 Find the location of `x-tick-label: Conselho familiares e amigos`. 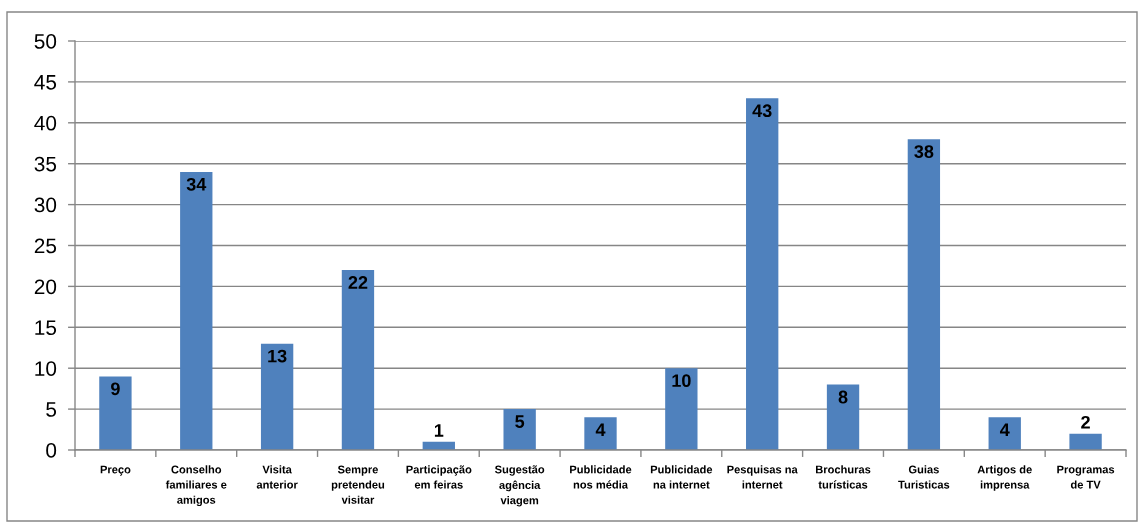

x-tick-label: Conselho familiares e amigos is located at coordinates (196, 486).